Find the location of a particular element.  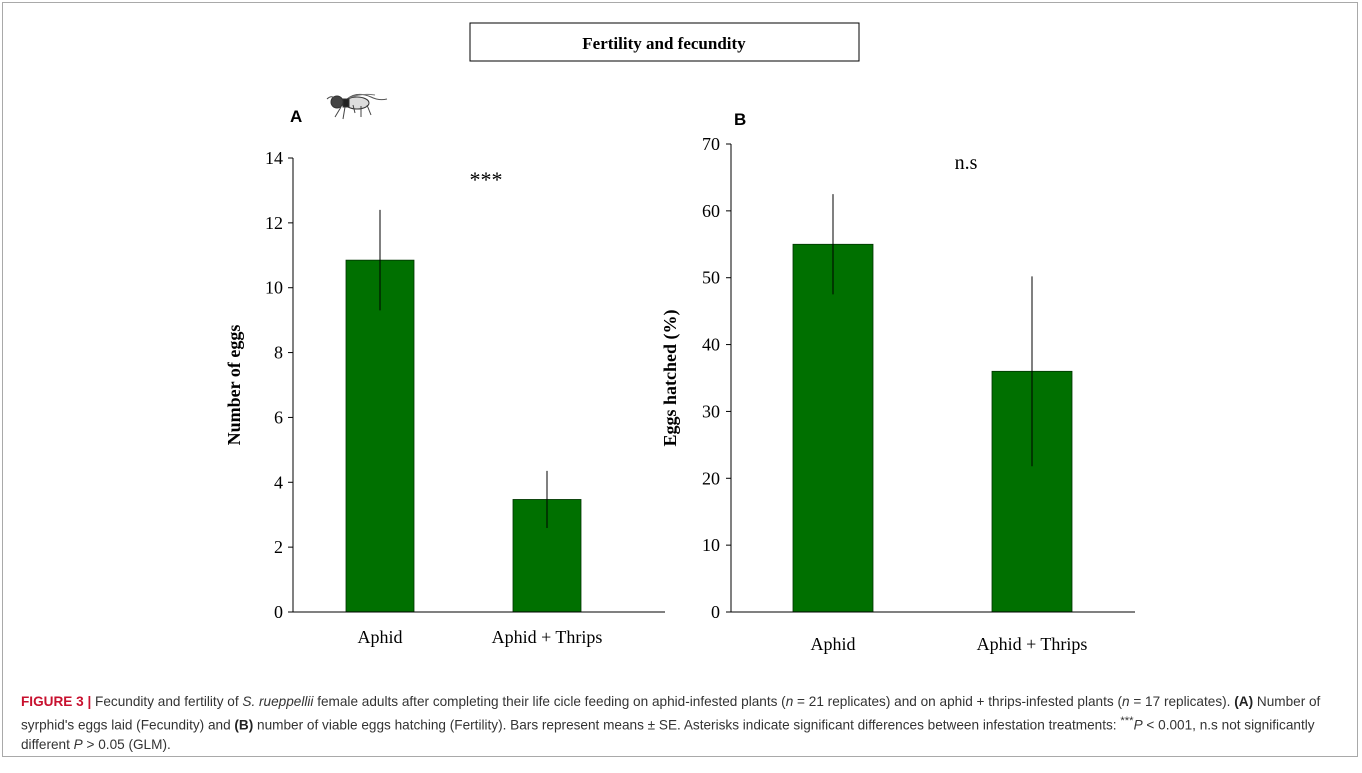

y-tick-label: 30 is located at coordinates (711, 411).